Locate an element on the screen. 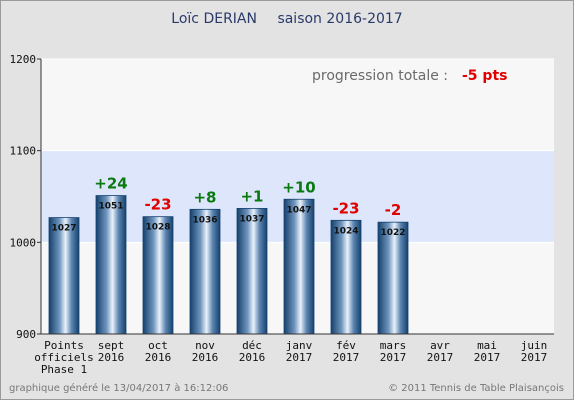 The width and height of the screenshot is (574, 400). x-tick-label: mars 2017 is located at coordinates (393, 351).